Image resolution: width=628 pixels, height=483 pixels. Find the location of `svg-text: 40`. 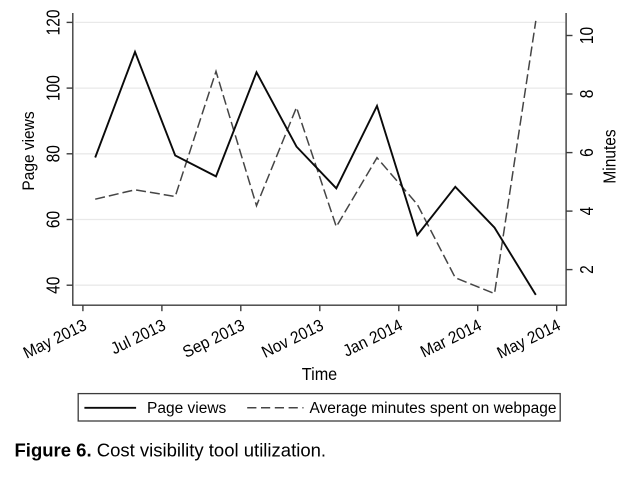

svg-text: 40 is located at coordinates (53, 285).